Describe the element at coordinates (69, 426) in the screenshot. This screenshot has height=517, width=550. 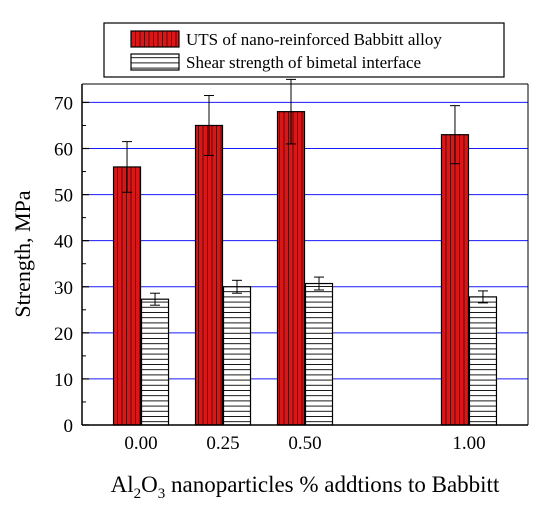
I see `y-tick-label-0: 0` at that location.